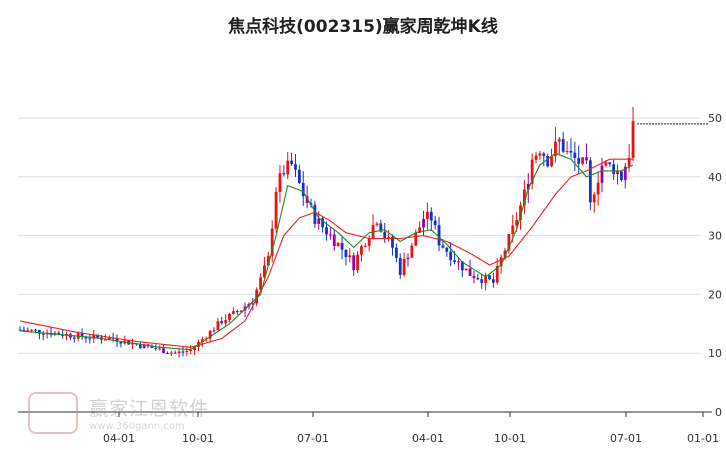 The width and height of the screenshot is (726, 450). Describe the element at coordinates (428, 438) in the screenshot. I see `x-tick-label: 04-01` at that location.